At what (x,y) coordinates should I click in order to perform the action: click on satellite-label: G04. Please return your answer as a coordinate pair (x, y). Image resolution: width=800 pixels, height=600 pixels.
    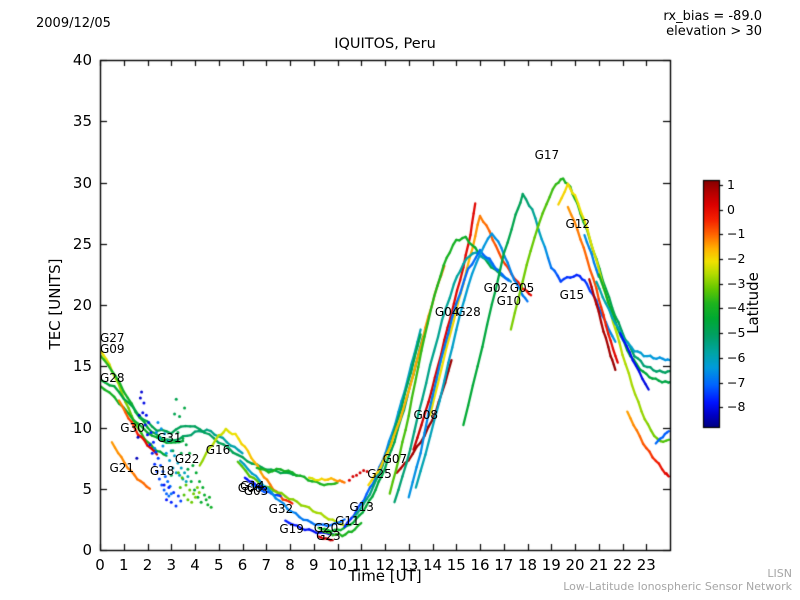
    Looking at the image, I should click on (447, 312).